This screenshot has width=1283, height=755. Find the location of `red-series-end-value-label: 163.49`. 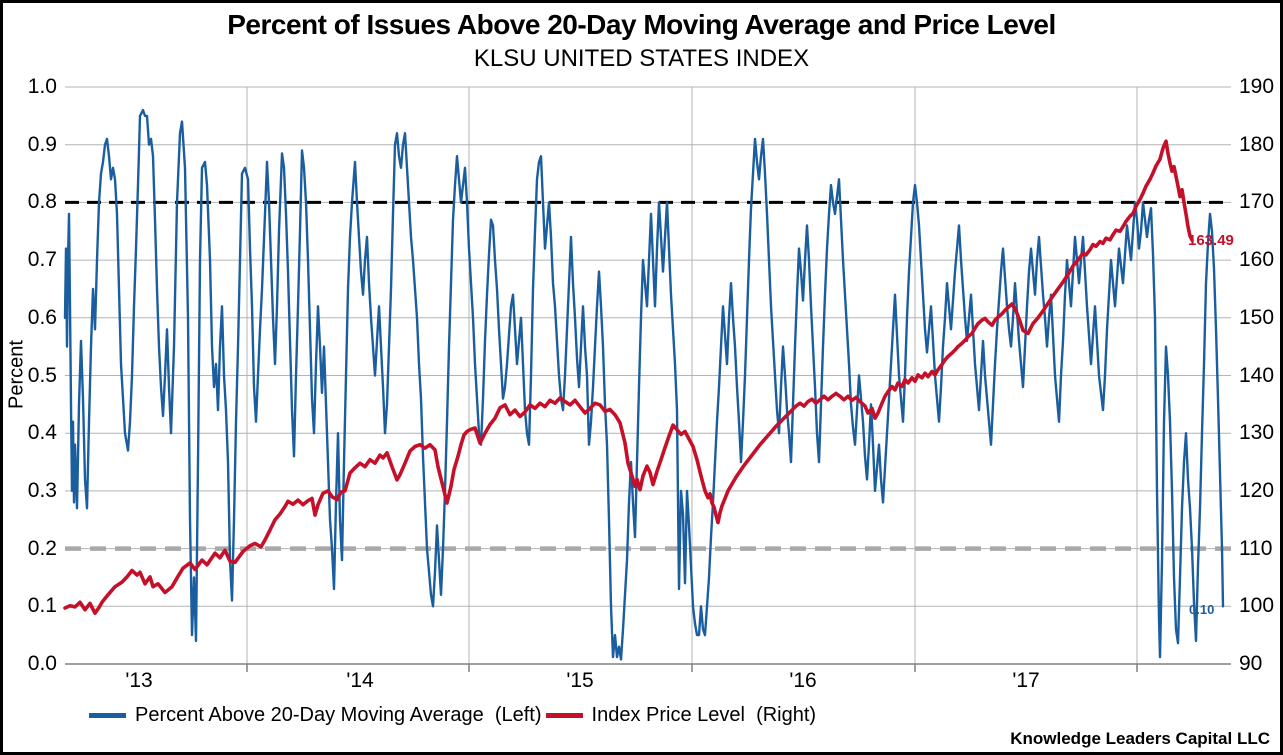

red-series-end-value-label: 163.49 is located at coordinates (1211, 240).